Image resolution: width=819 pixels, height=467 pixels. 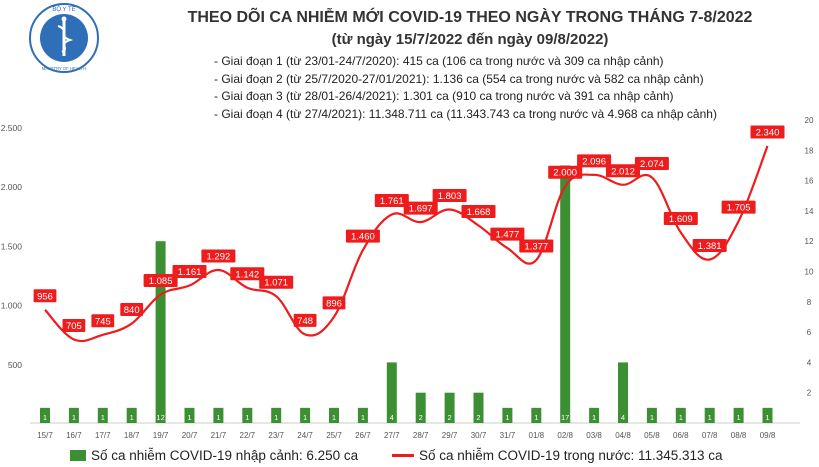 What do you see at coordinates (450, 435) in the screenshot?
I see `x-axis-tick-label: 29/7` at bounding box center [450, 435].